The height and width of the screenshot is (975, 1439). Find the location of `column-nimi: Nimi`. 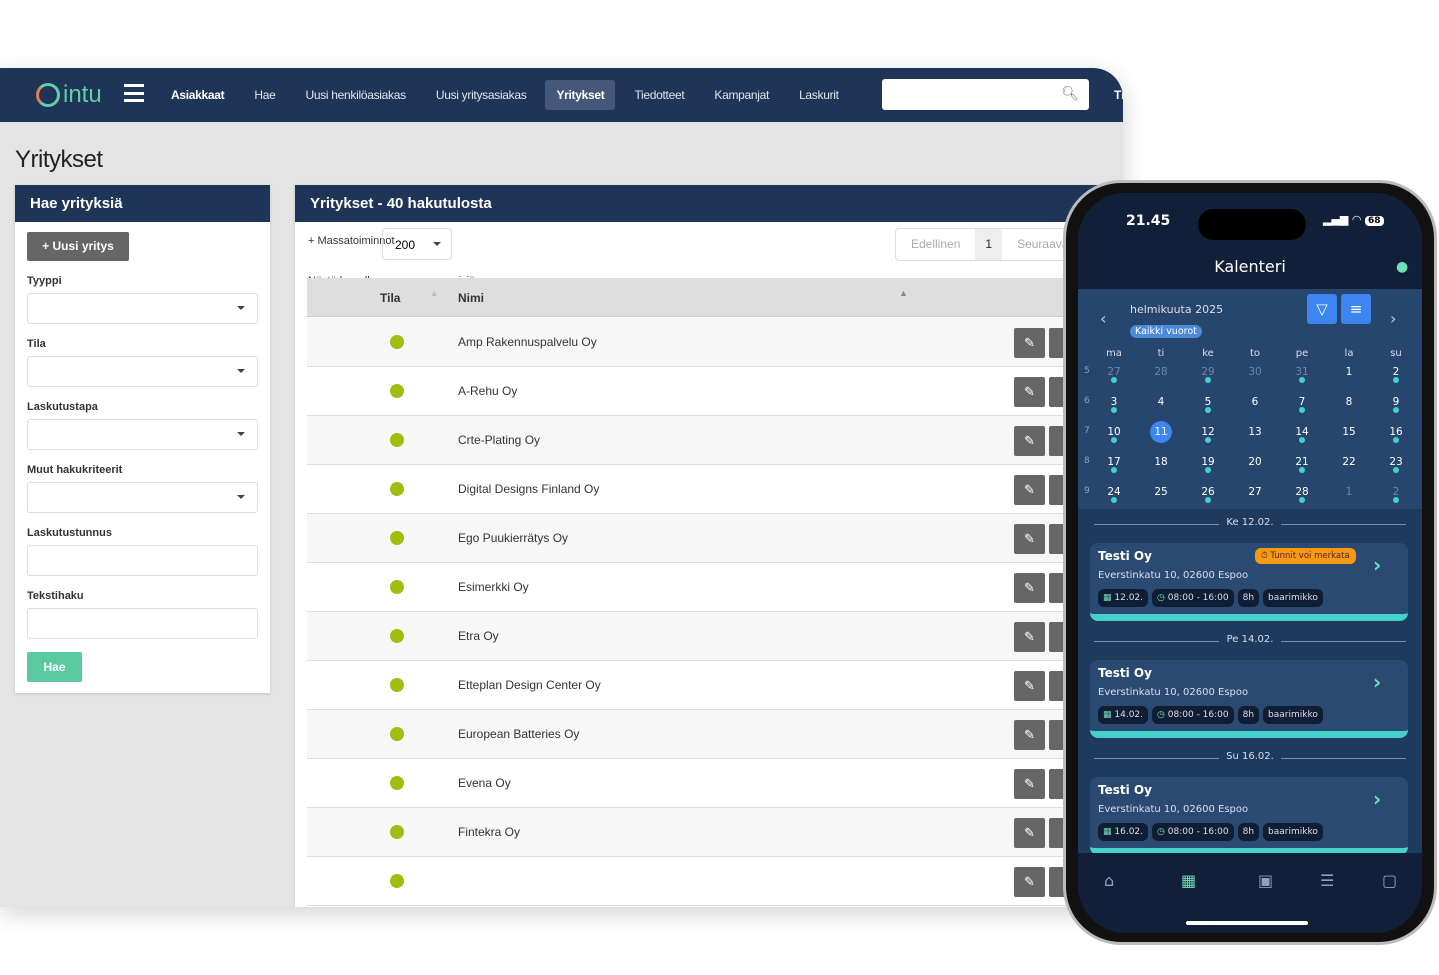

column-nimi: Nimi is located at coordinates (471, 298).